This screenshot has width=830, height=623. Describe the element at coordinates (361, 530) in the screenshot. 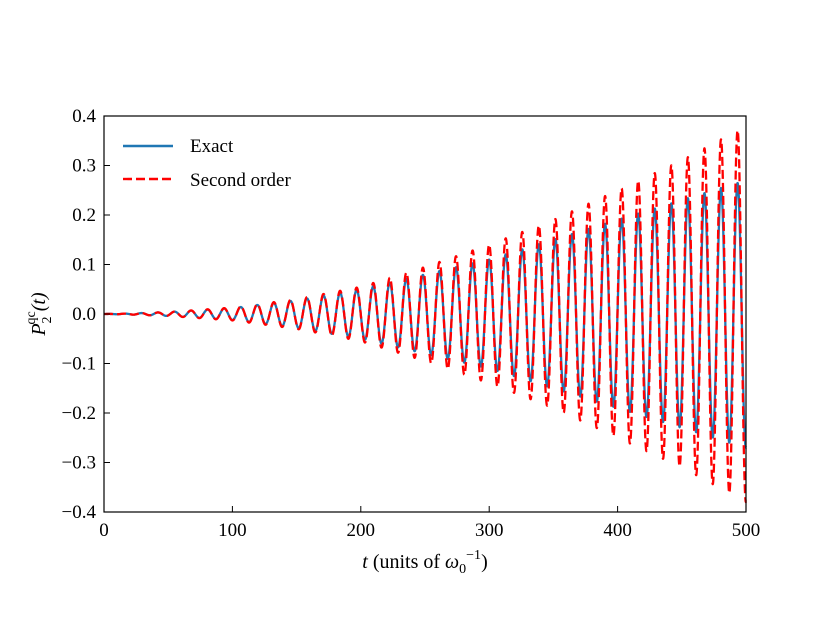

I see `x-tick-label: 200` at that location.